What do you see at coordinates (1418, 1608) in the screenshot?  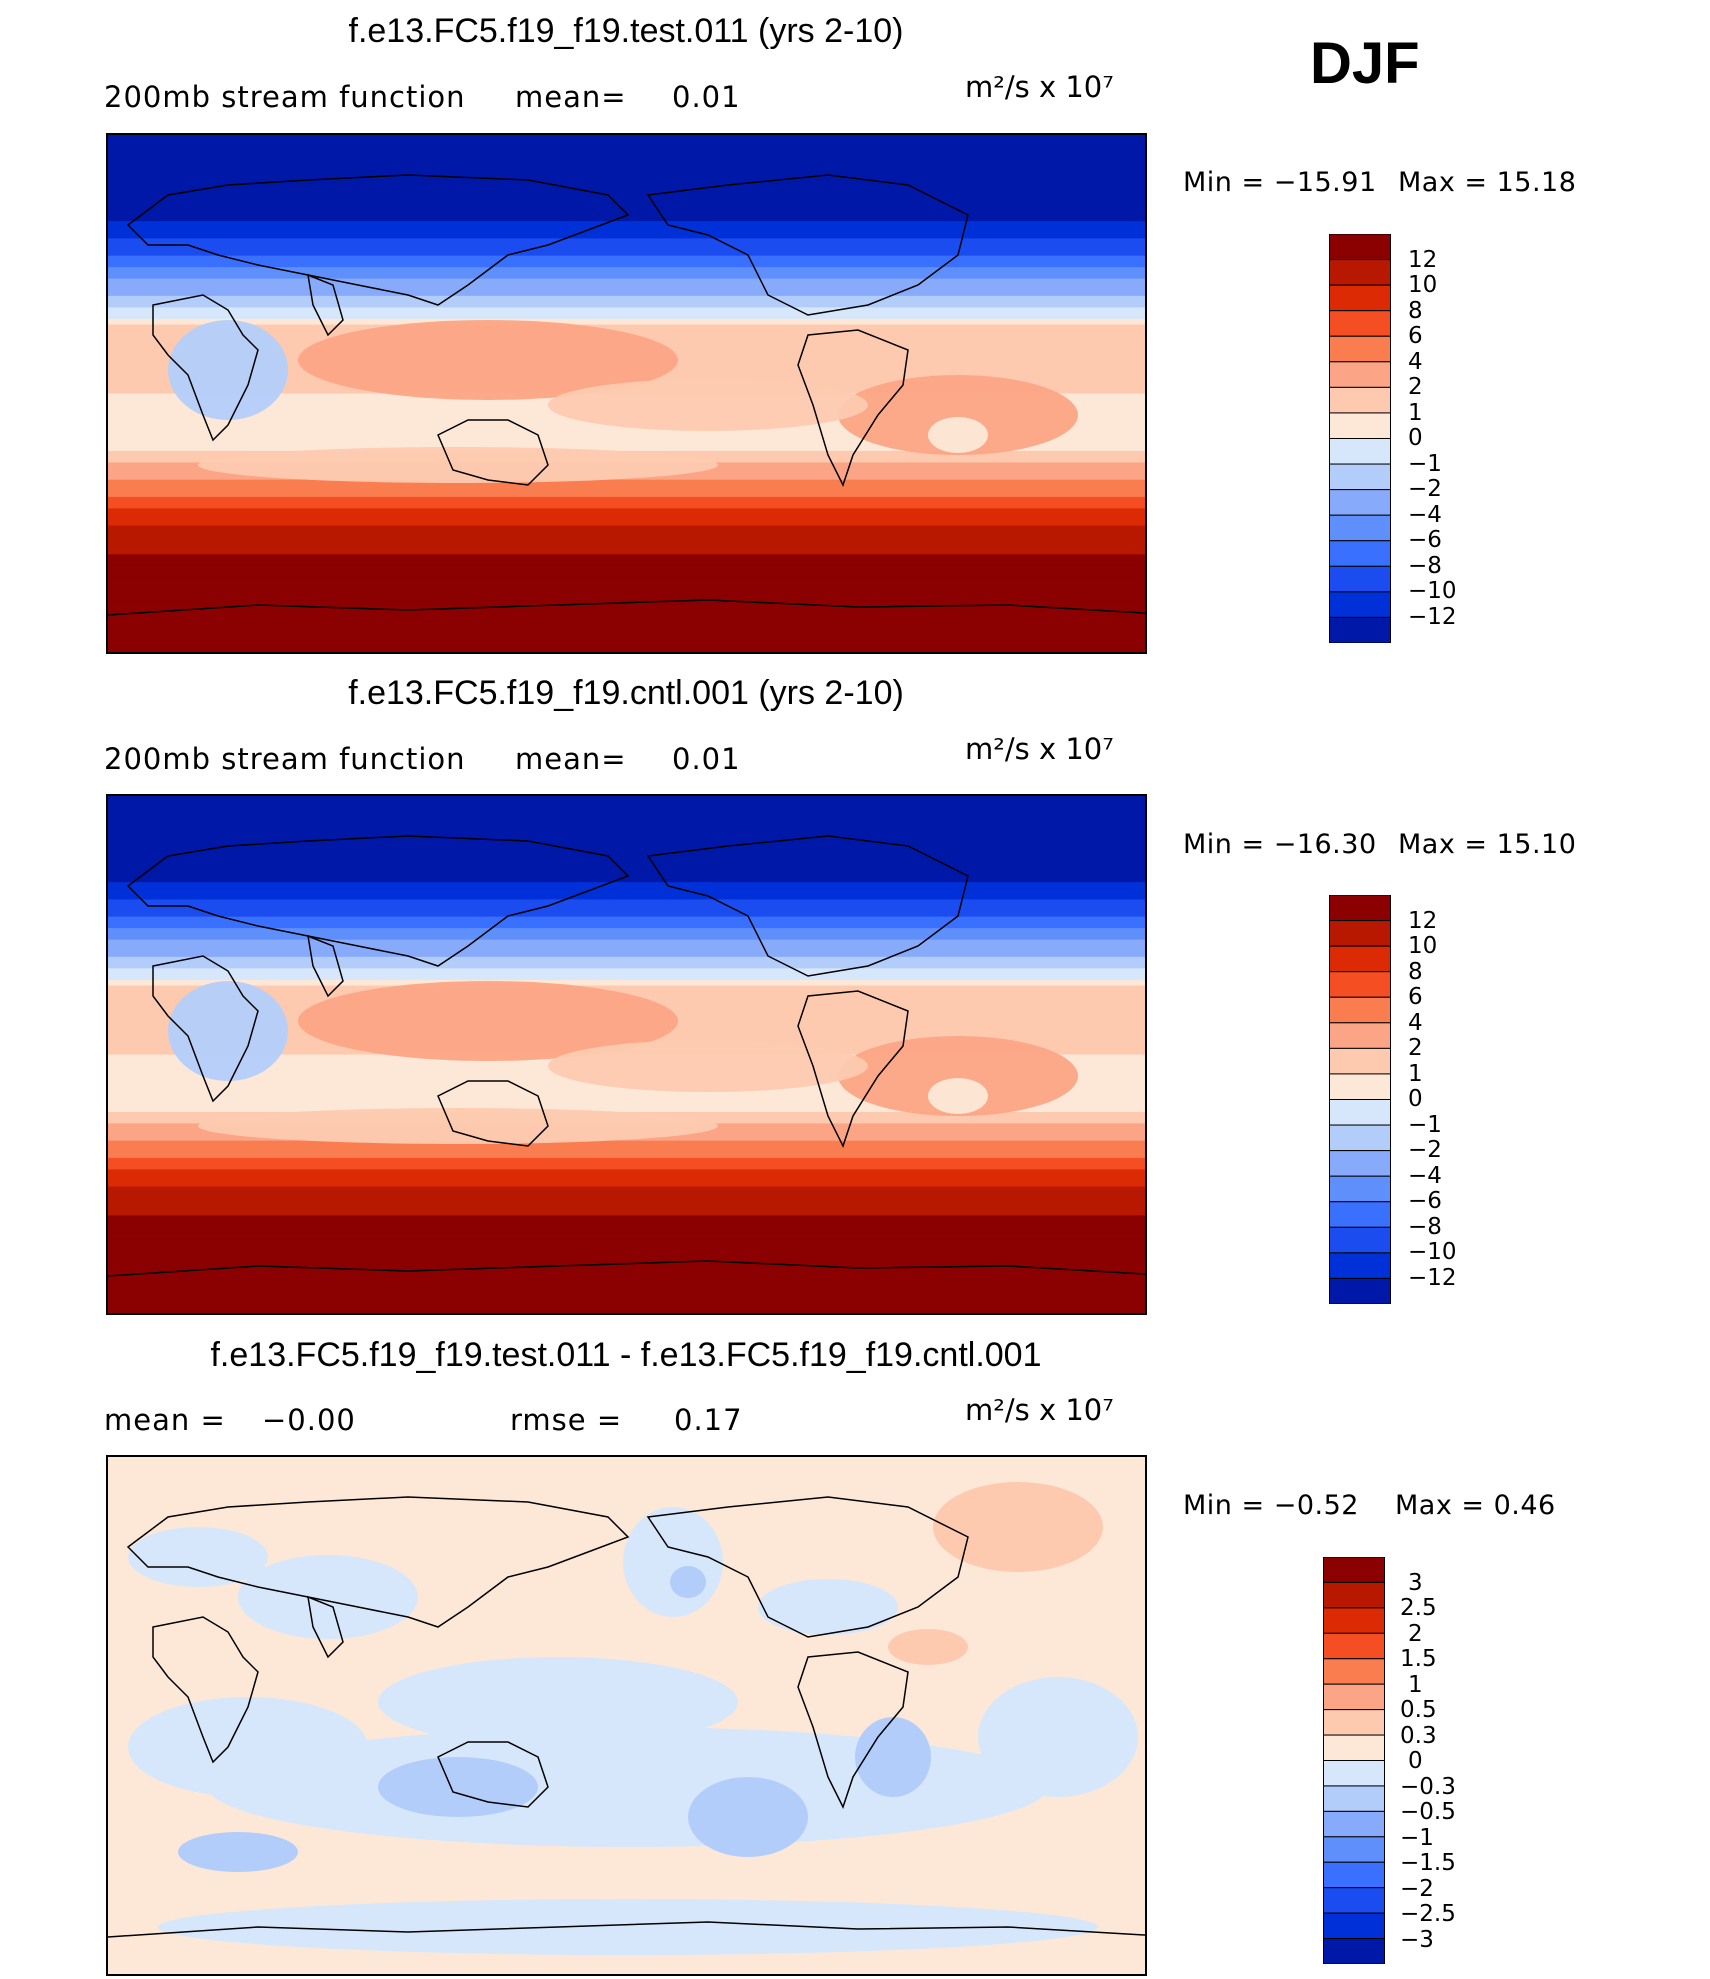 I see `panel3-cbar-label-2: 2.5` at bounding box center [1418, 1608].